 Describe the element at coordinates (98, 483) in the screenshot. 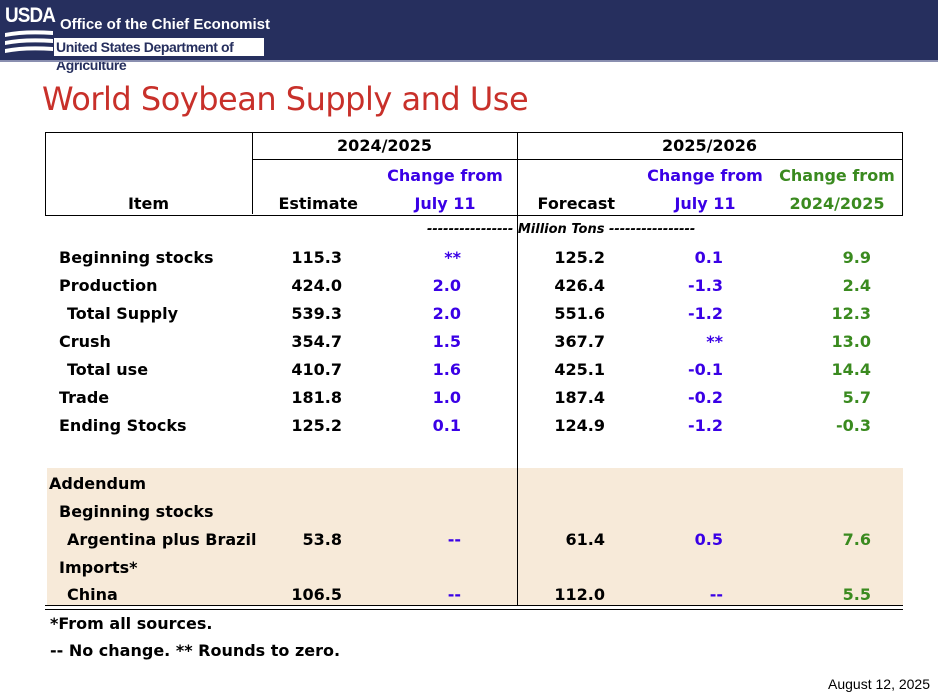

I see `addendum-label: Addendum` at that location.